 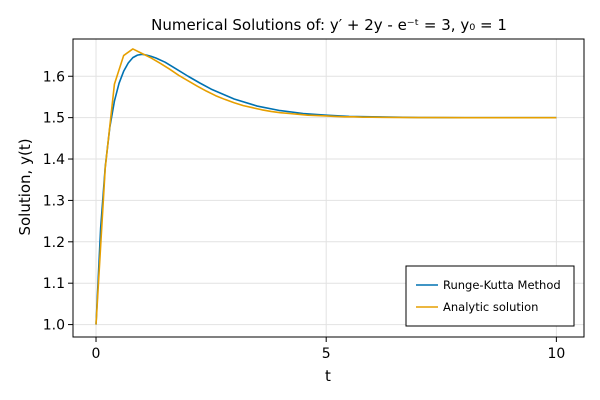 What do you see at coordinates (54, 243) in the screenshot?
I see `y-tick-label: 1.2` at bounding box center [54, 243].